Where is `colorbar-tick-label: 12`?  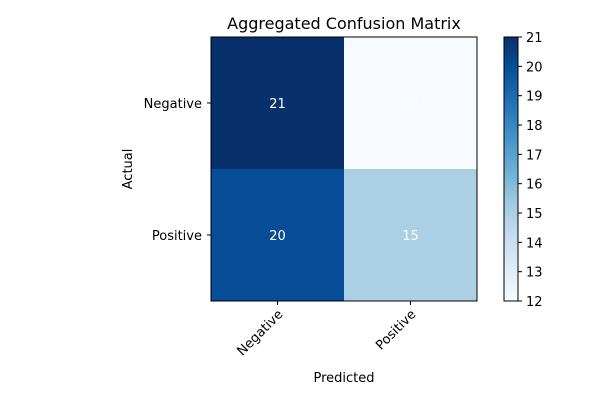 colorbar-tick-label: 12 is located at coordinates (534, 302).